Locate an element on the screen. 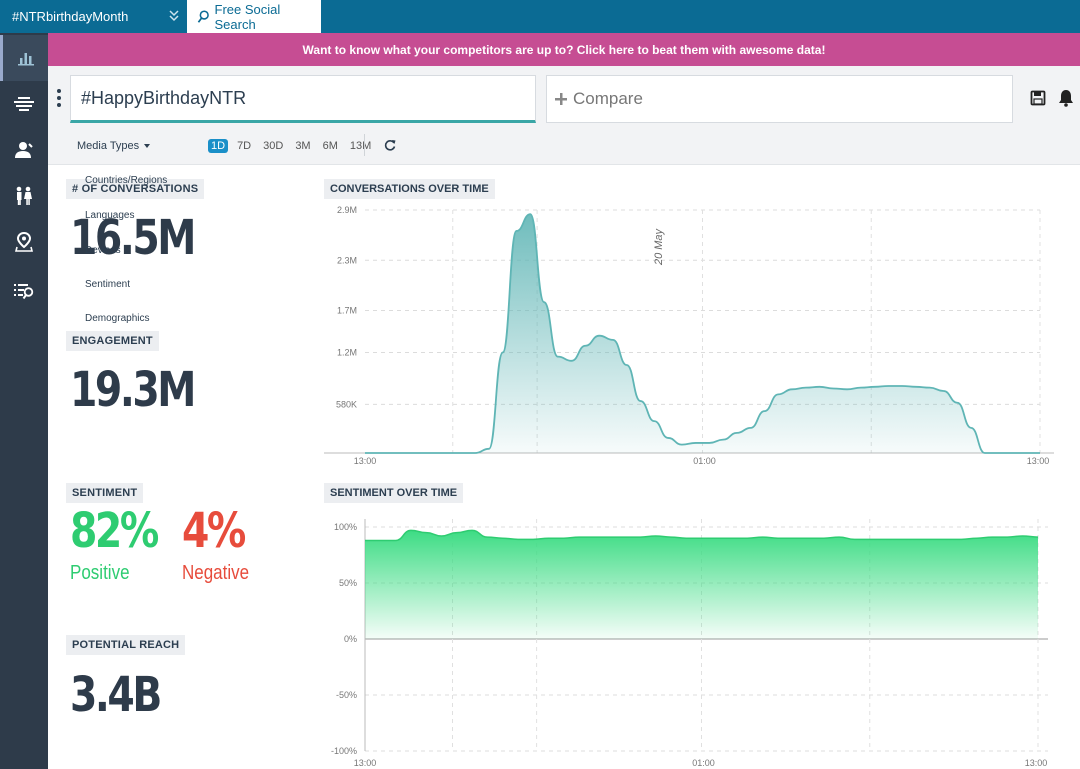  divider is located at coordinates (364, 145).